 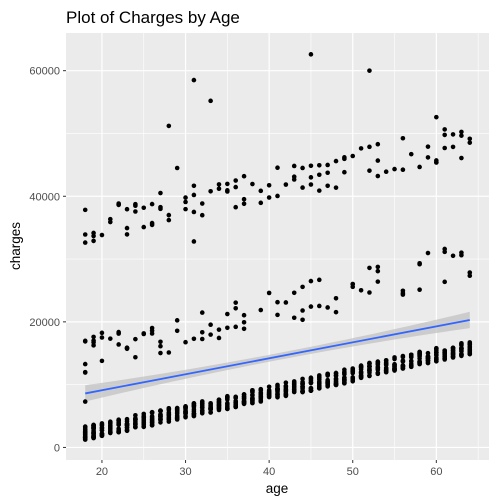 I want to click on trend-line, so click(x=277, y=357).